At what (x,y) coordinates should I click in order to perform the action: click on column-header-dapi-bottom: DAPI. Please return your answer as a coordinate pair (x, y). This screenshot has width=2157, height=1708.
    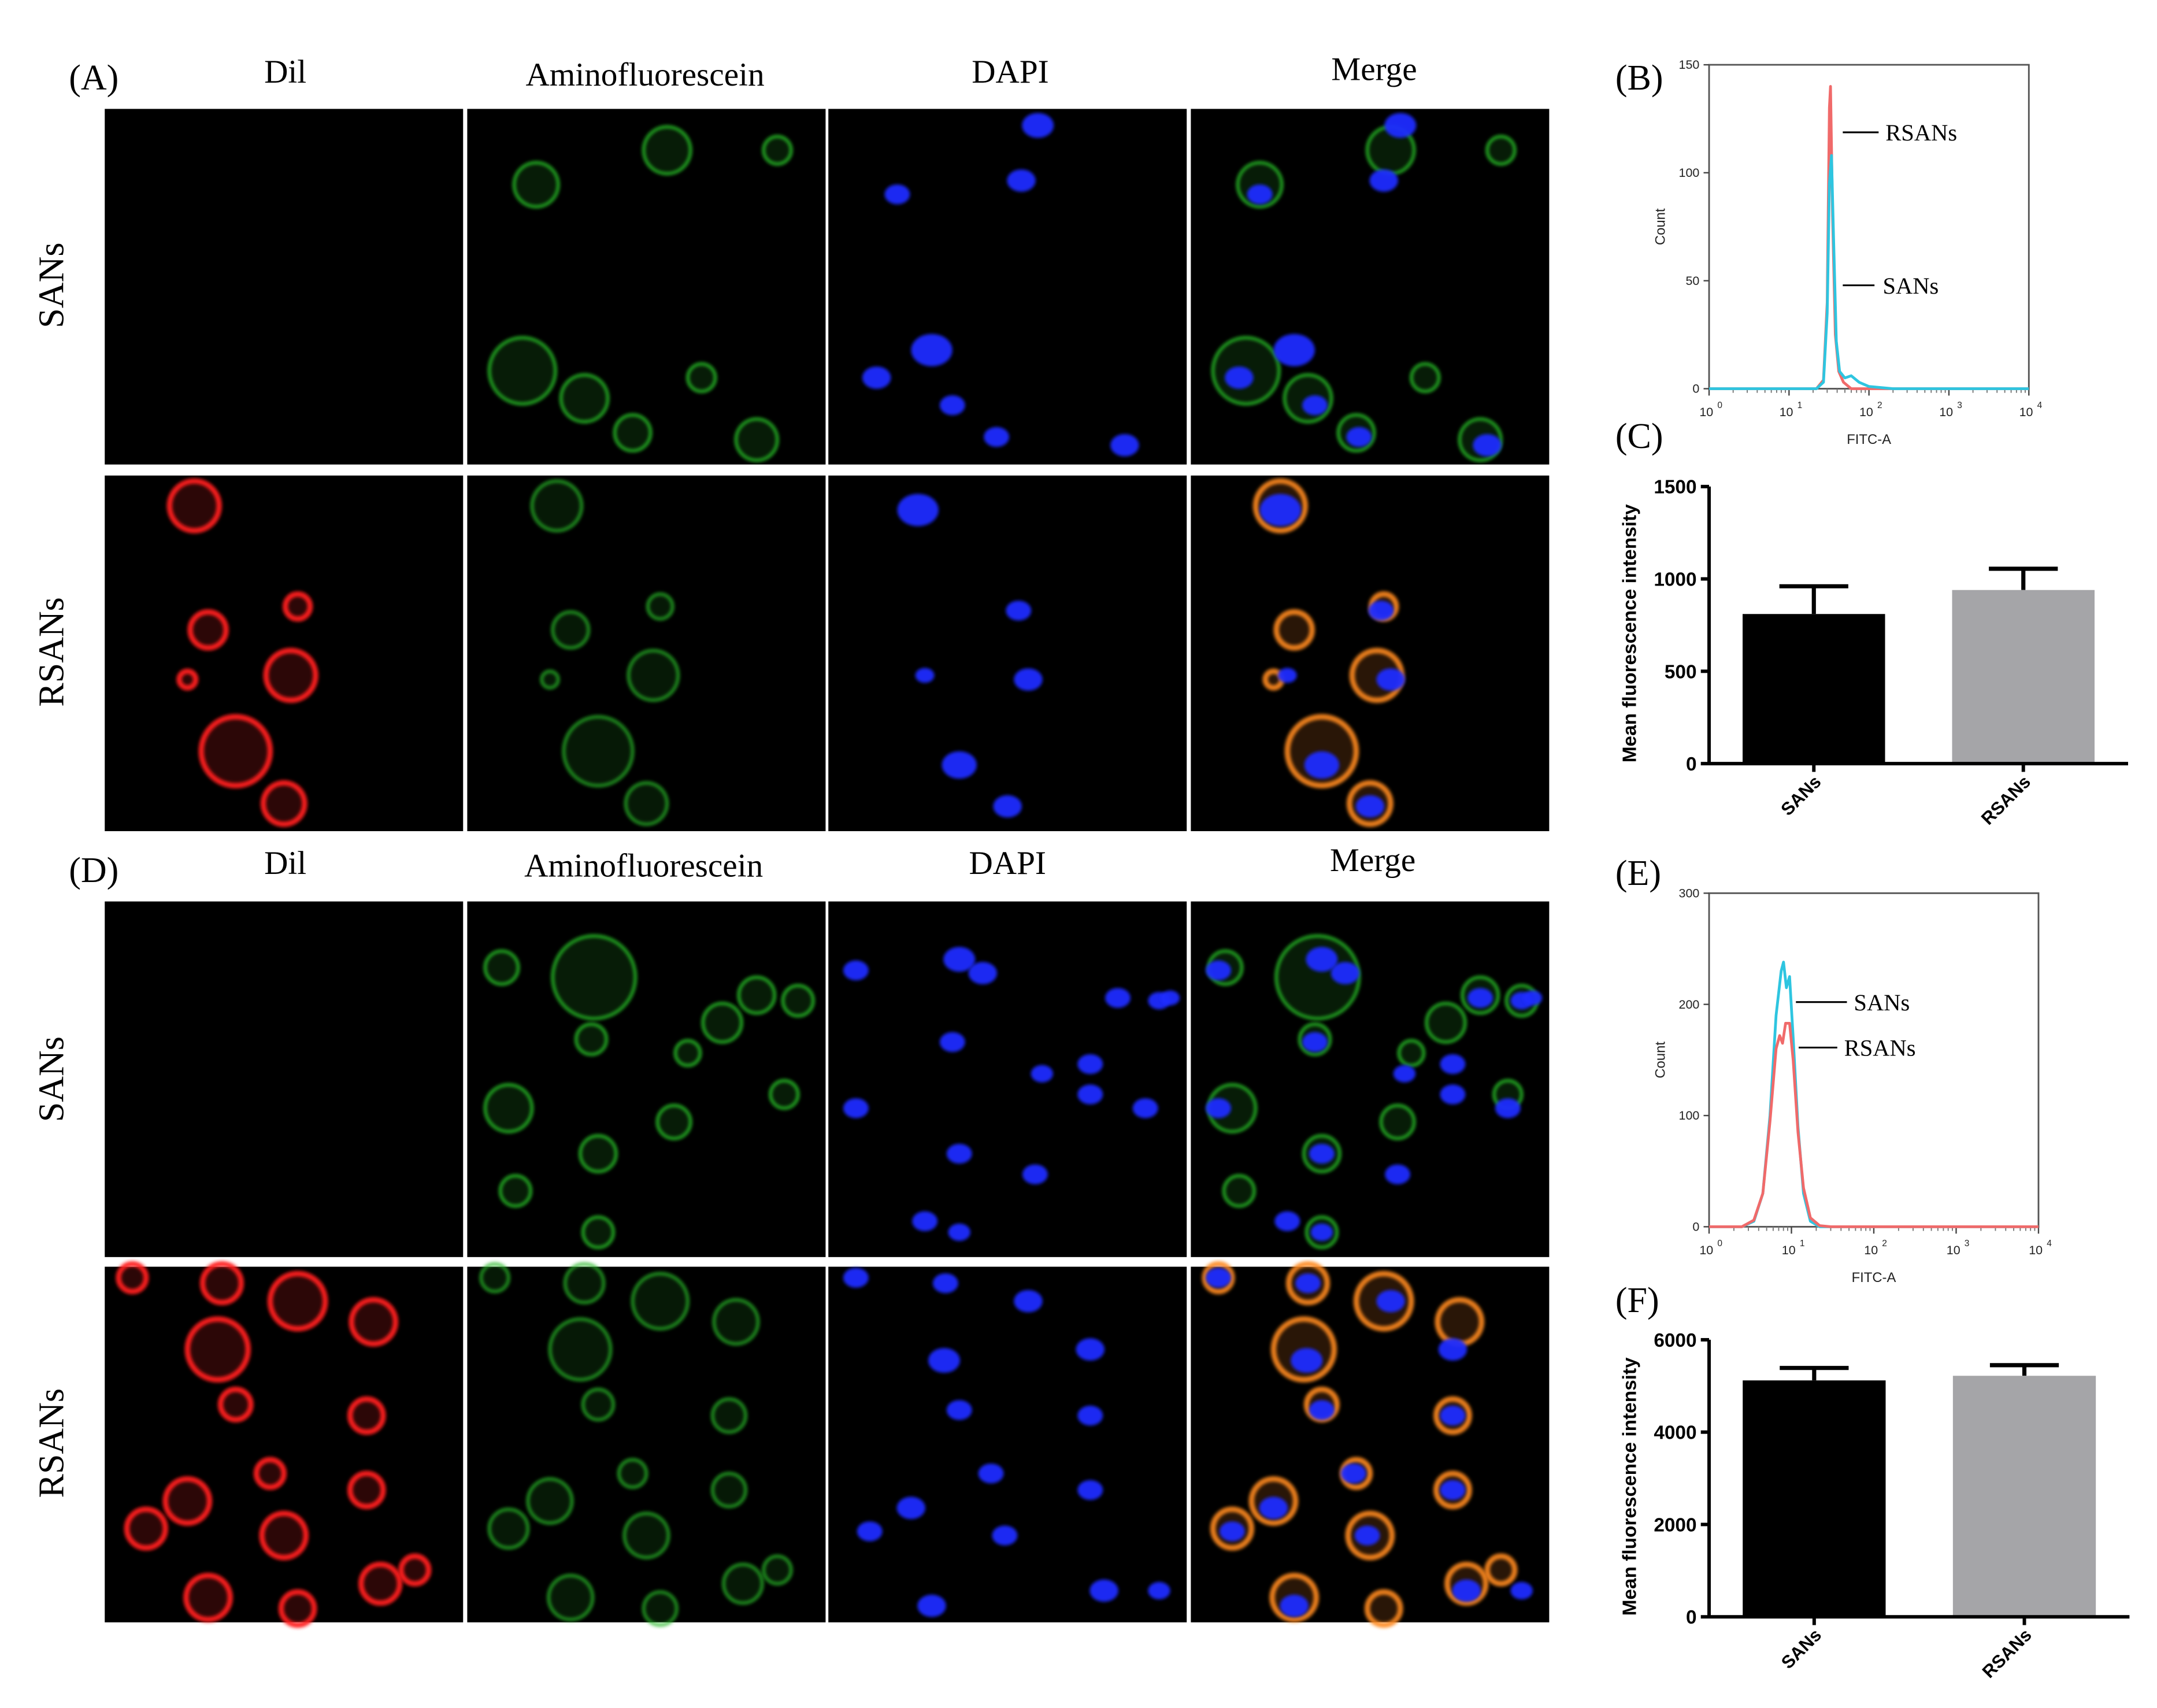
    Looking at the image, I should click on (1007, 863).